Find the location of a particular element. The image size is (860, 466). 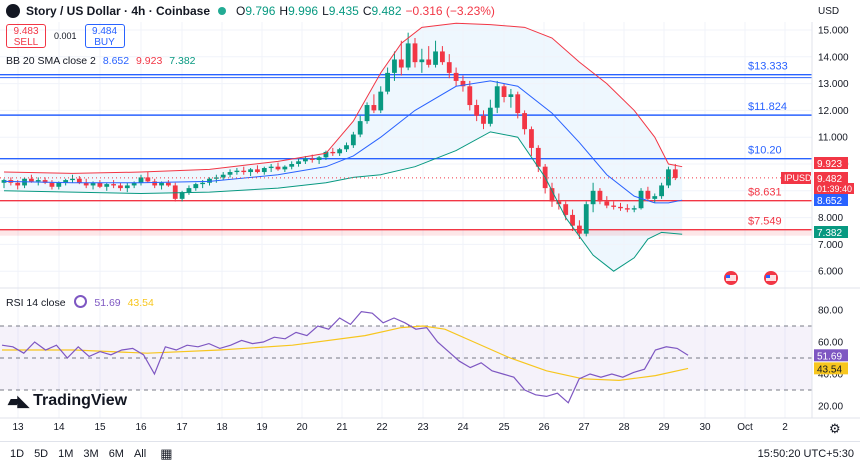

x-tick-label: 20 is located at coordinates (302, 427).